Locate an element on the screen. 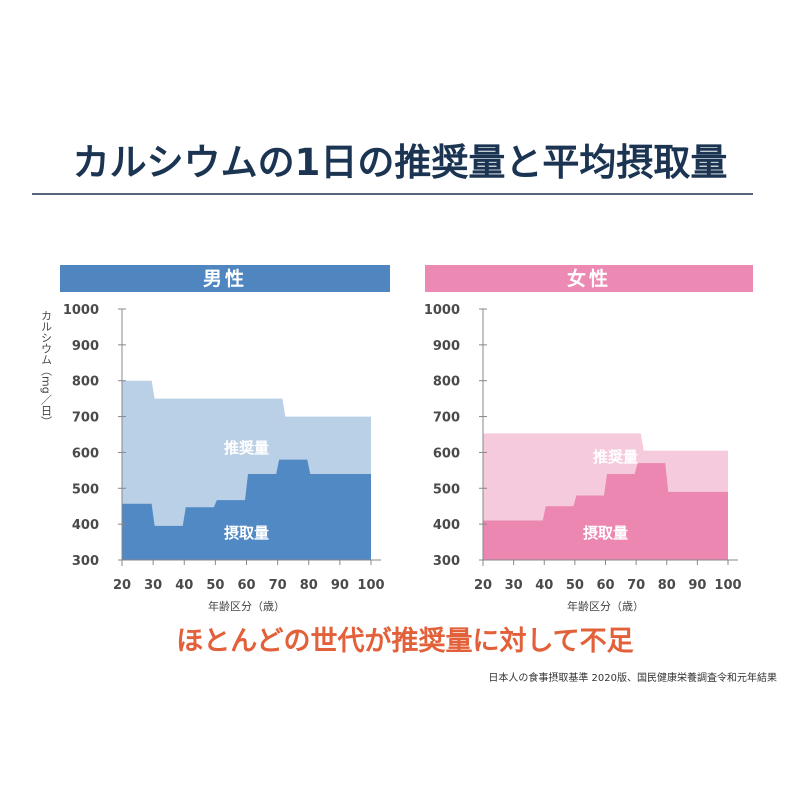 The height and width of the screenshot is (800, 800). source-note: 日本人の食事摂取基準 2020版、国民健康栄養調査令和元年結果 is located at coordinates (632, 677).